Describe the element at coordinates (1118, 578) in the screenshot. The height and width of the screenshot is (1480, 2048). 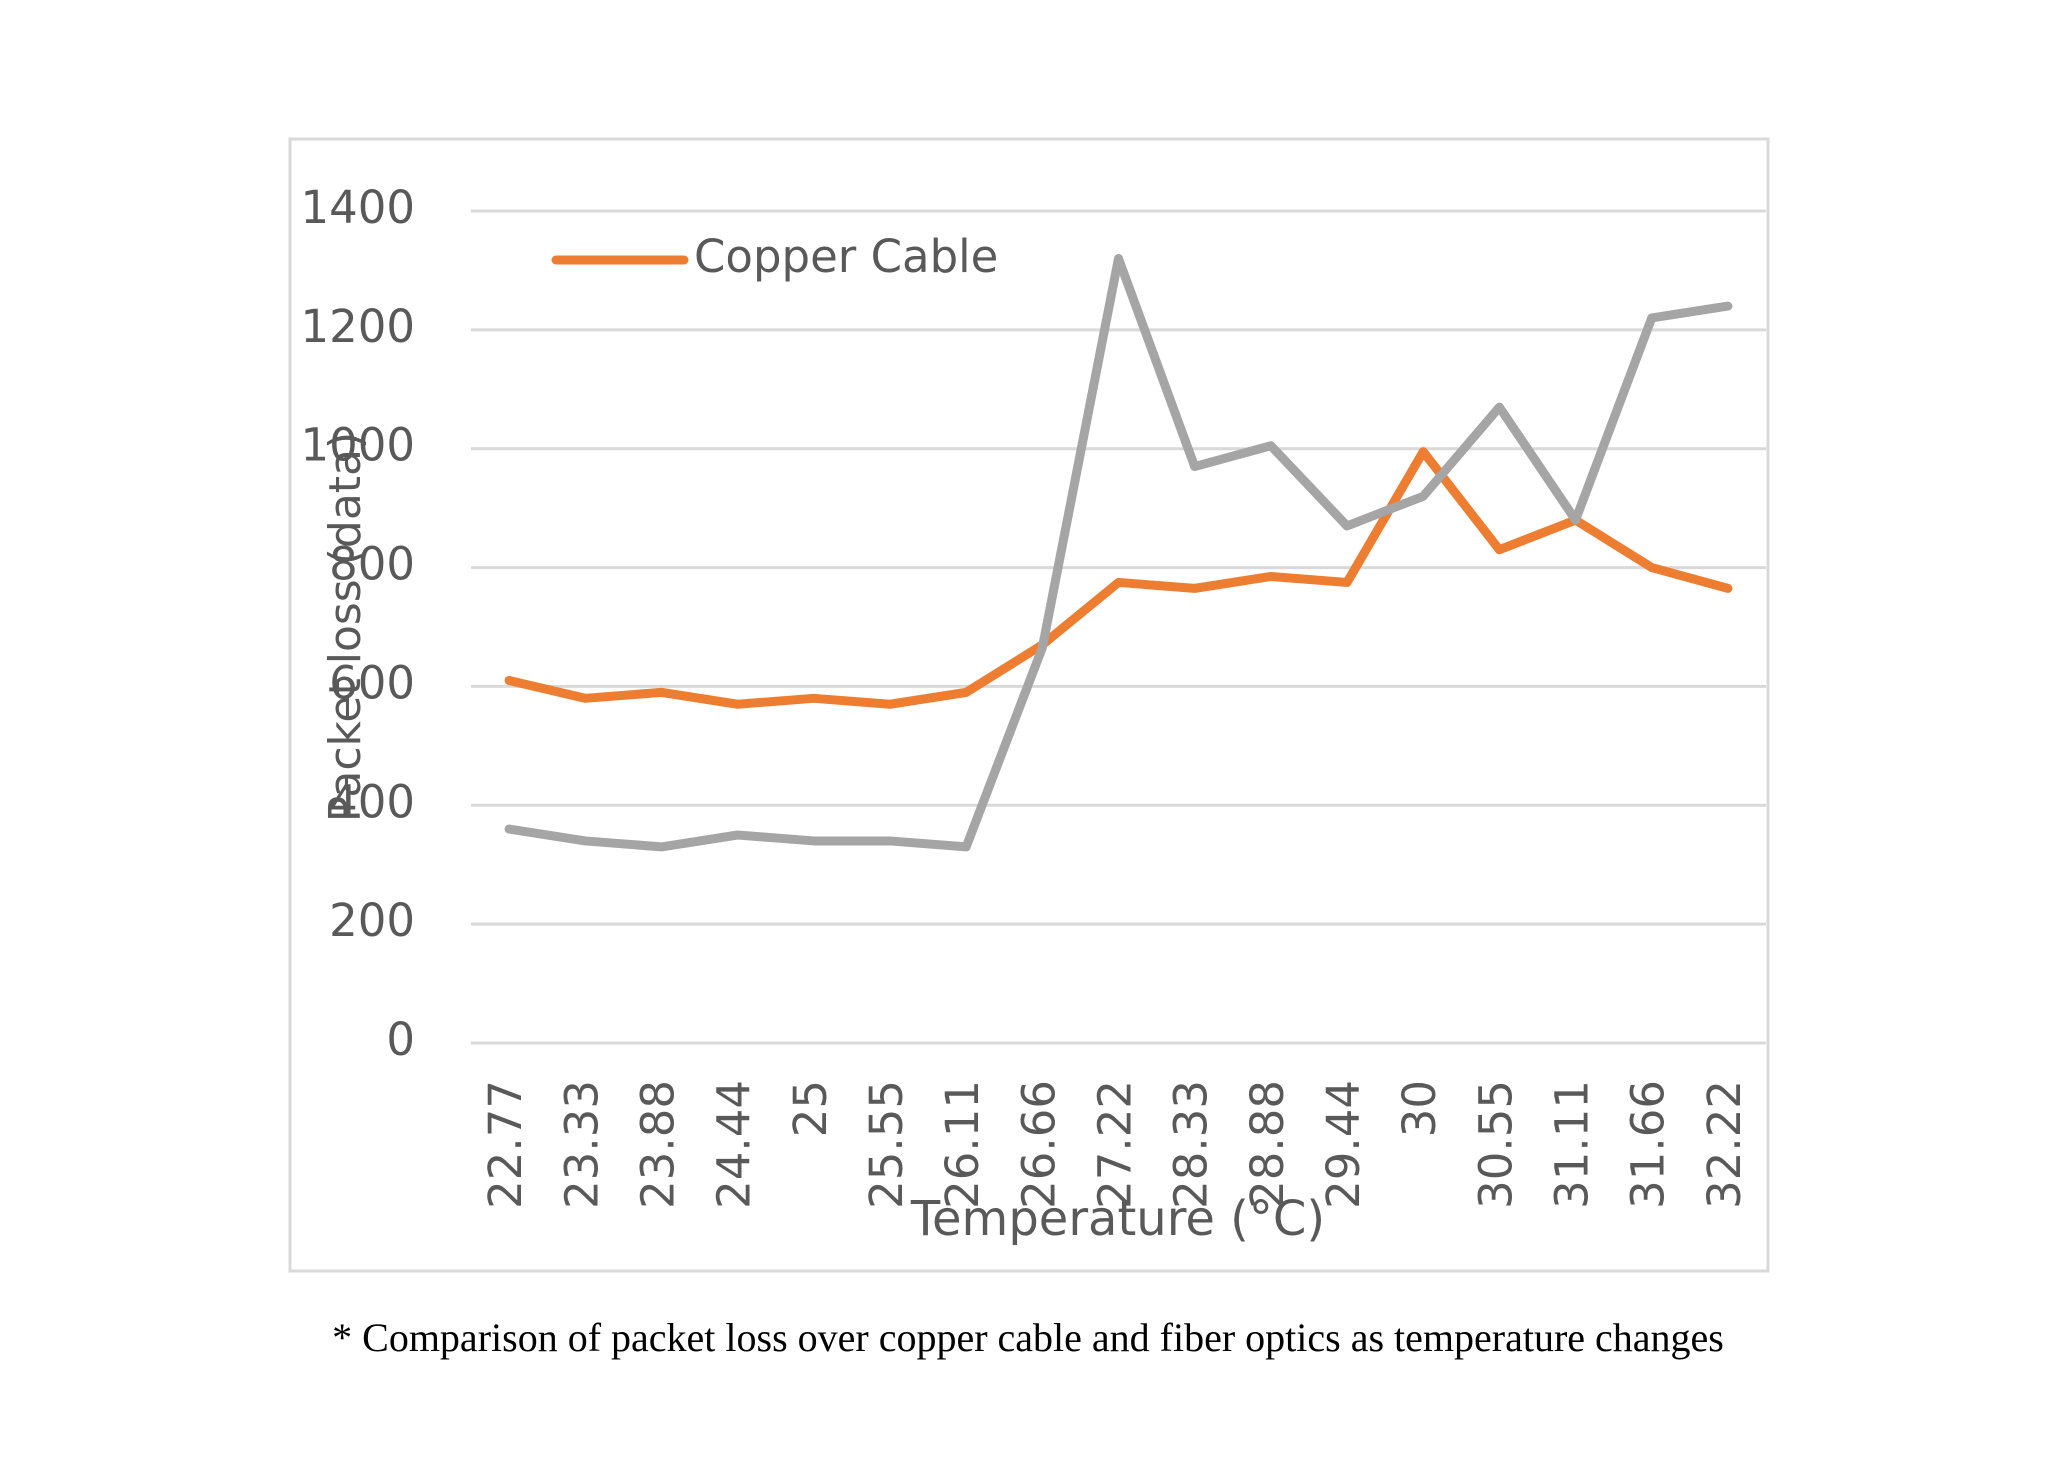
I see `series-line` at that location.